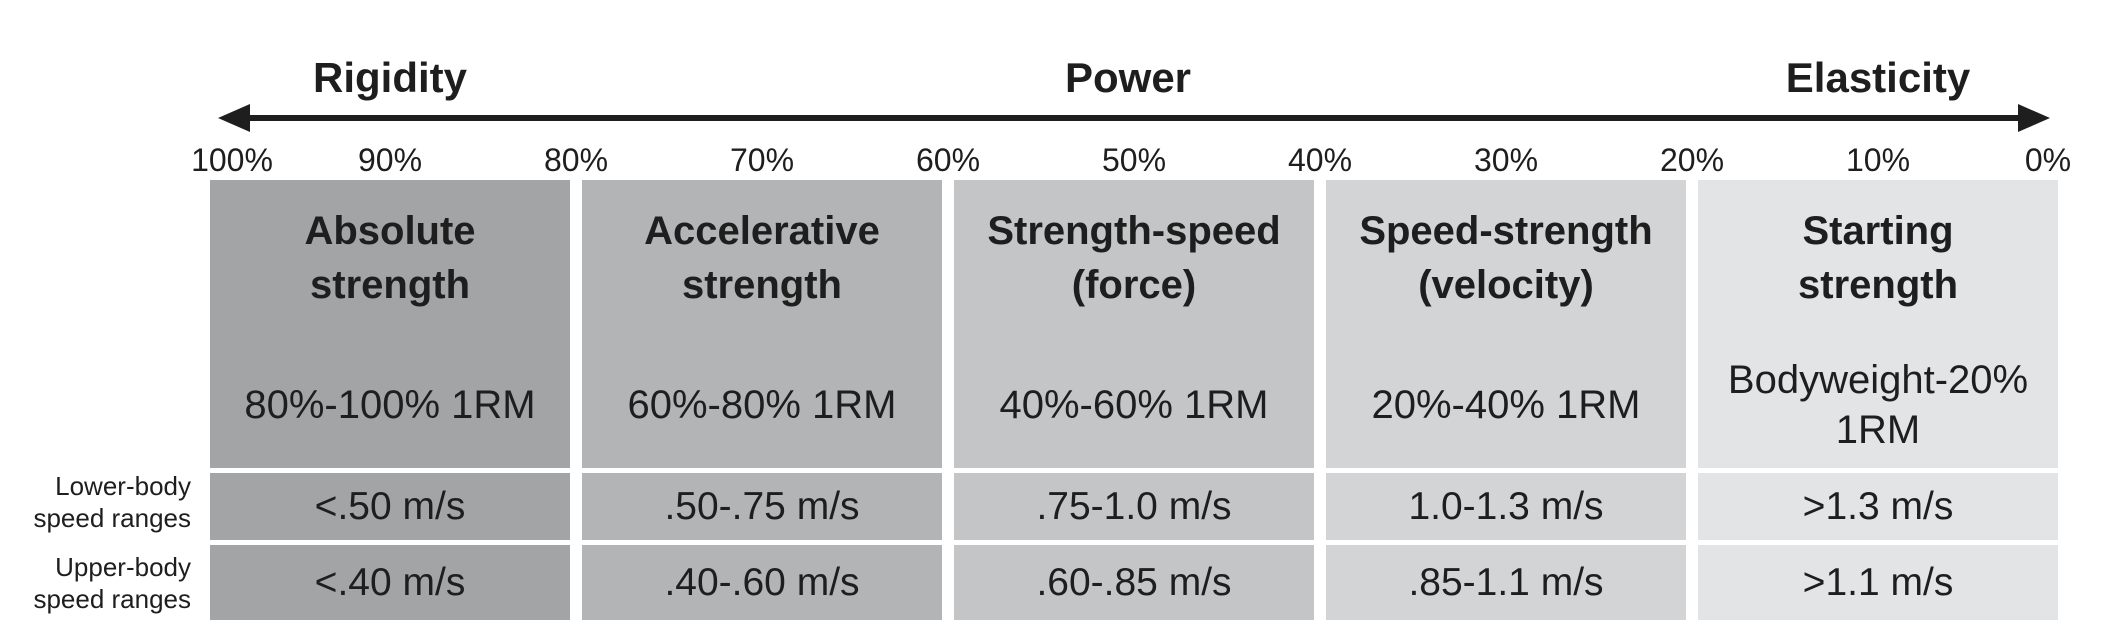  I want to click on column-title: Speed-strength (velocity), so click(1506, 258).